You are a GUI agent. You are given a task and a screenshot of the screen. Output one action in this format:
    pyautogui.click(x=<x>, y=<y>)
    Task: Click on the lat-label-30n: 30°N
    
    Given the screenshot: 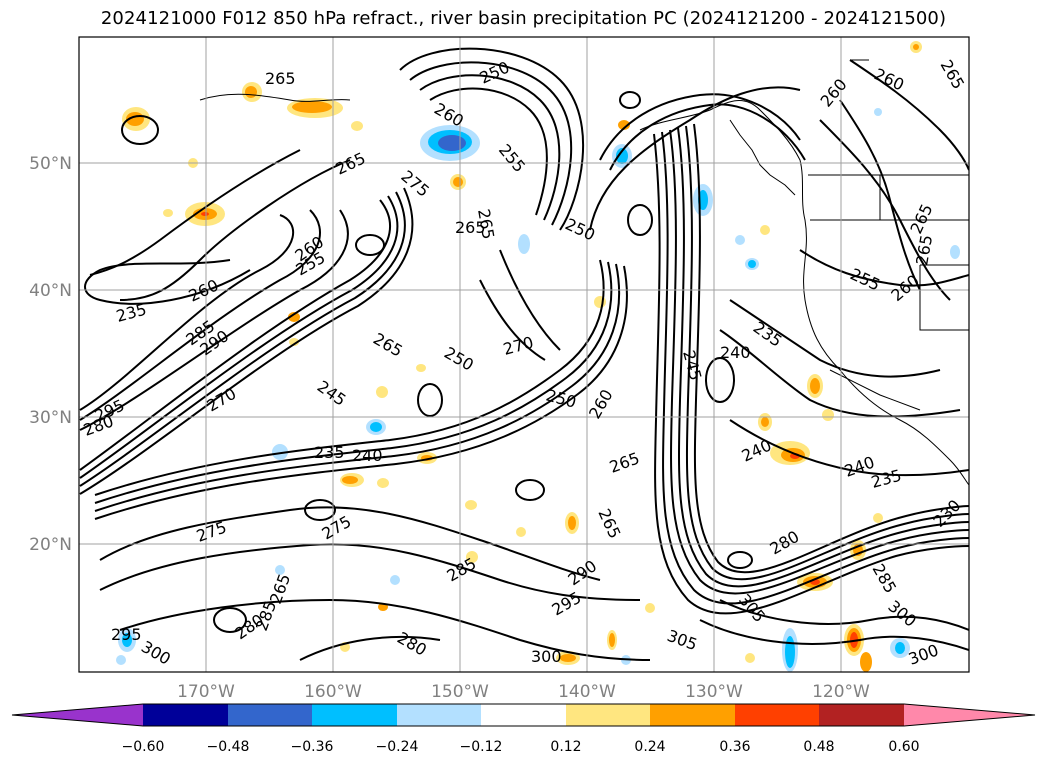 What is the action you would take?
    pyautogui.click(x=50, y=418)
    